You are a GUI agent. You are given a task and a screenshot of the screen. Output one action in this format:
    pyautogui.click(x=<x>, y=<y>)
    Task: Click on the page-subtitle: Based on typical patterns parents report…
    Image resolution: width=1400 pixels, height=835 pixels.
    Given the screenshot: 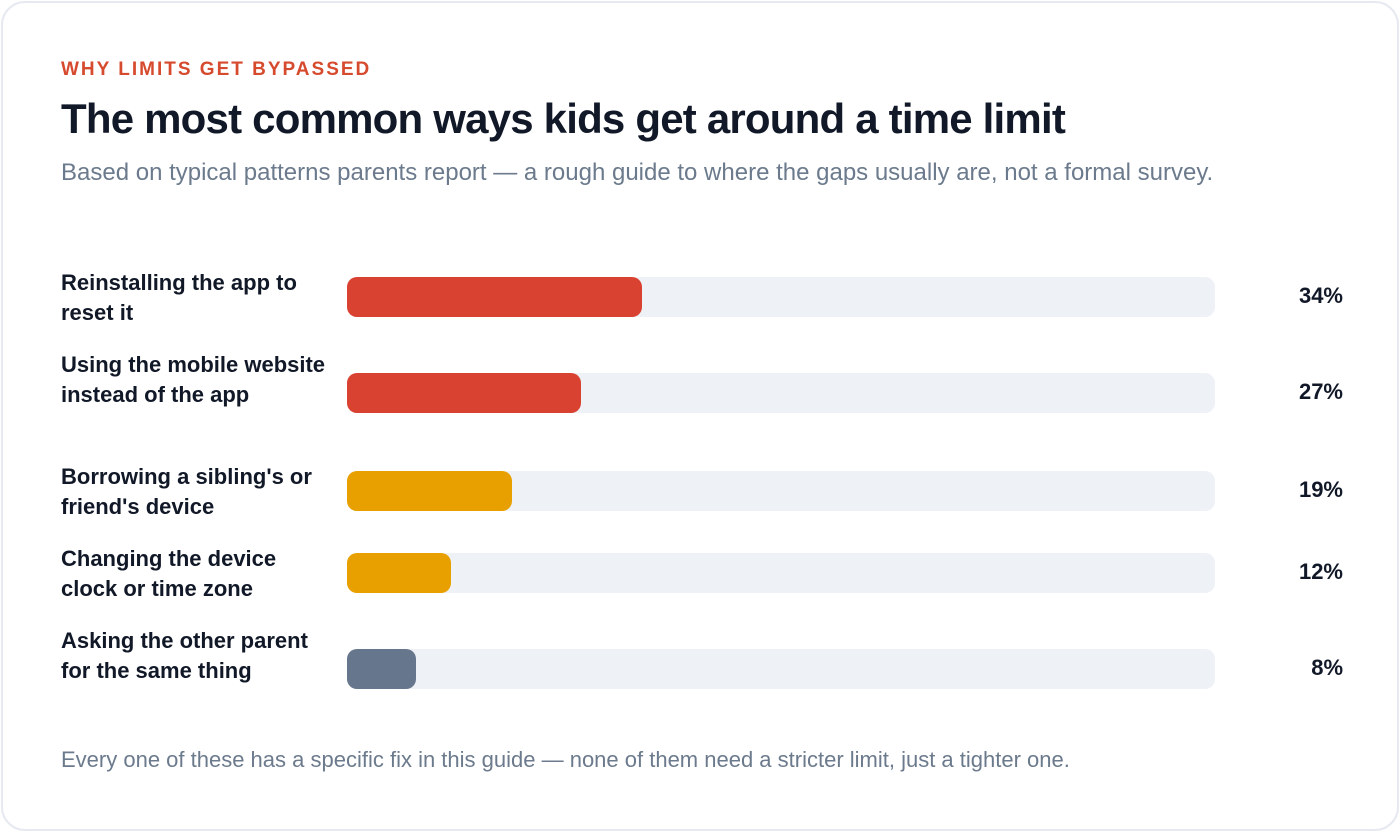 What is the action you would take?
    pyautogui.click(x=637, y=172)
    